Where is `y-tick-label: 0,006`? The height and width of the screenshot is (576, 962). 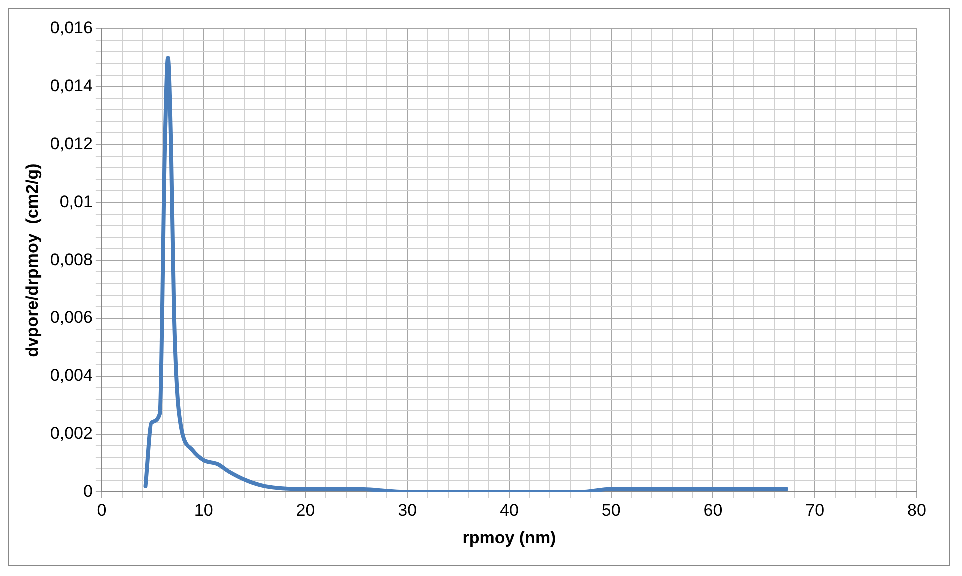
y-tick-label: 0,006 is located at coordinates (71, 318).